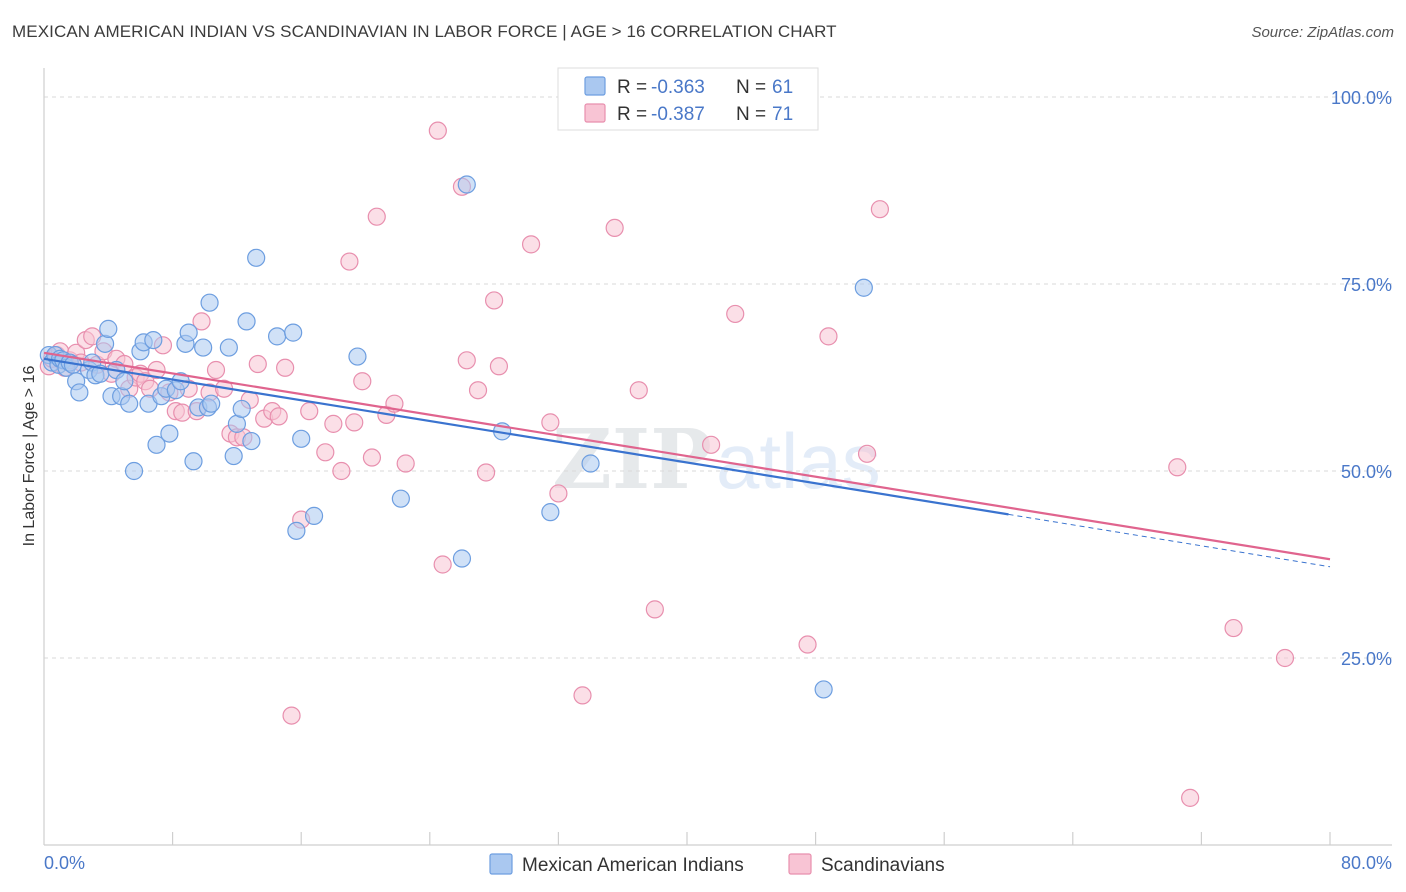 This screenshot has width=1406, height=892. I want to click on legend-r-label-1: R =, so click(632, 87).